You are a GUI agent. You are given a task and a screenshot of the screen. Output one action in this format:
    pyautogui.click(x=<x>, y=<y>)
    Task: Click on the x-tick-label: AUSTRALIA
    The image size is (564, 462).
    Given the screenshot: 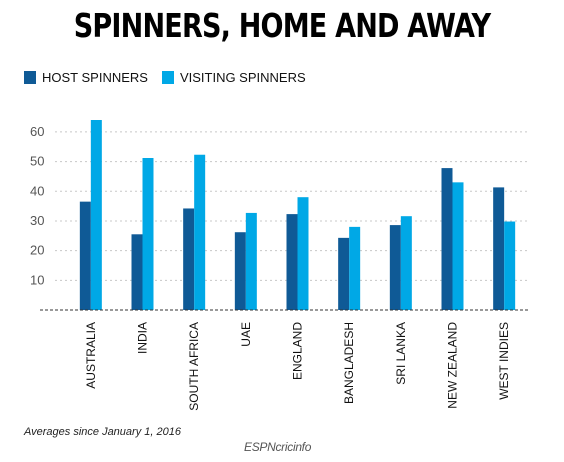 What is the action you would take?
    pyautogui.click(x=91, y=355)
    